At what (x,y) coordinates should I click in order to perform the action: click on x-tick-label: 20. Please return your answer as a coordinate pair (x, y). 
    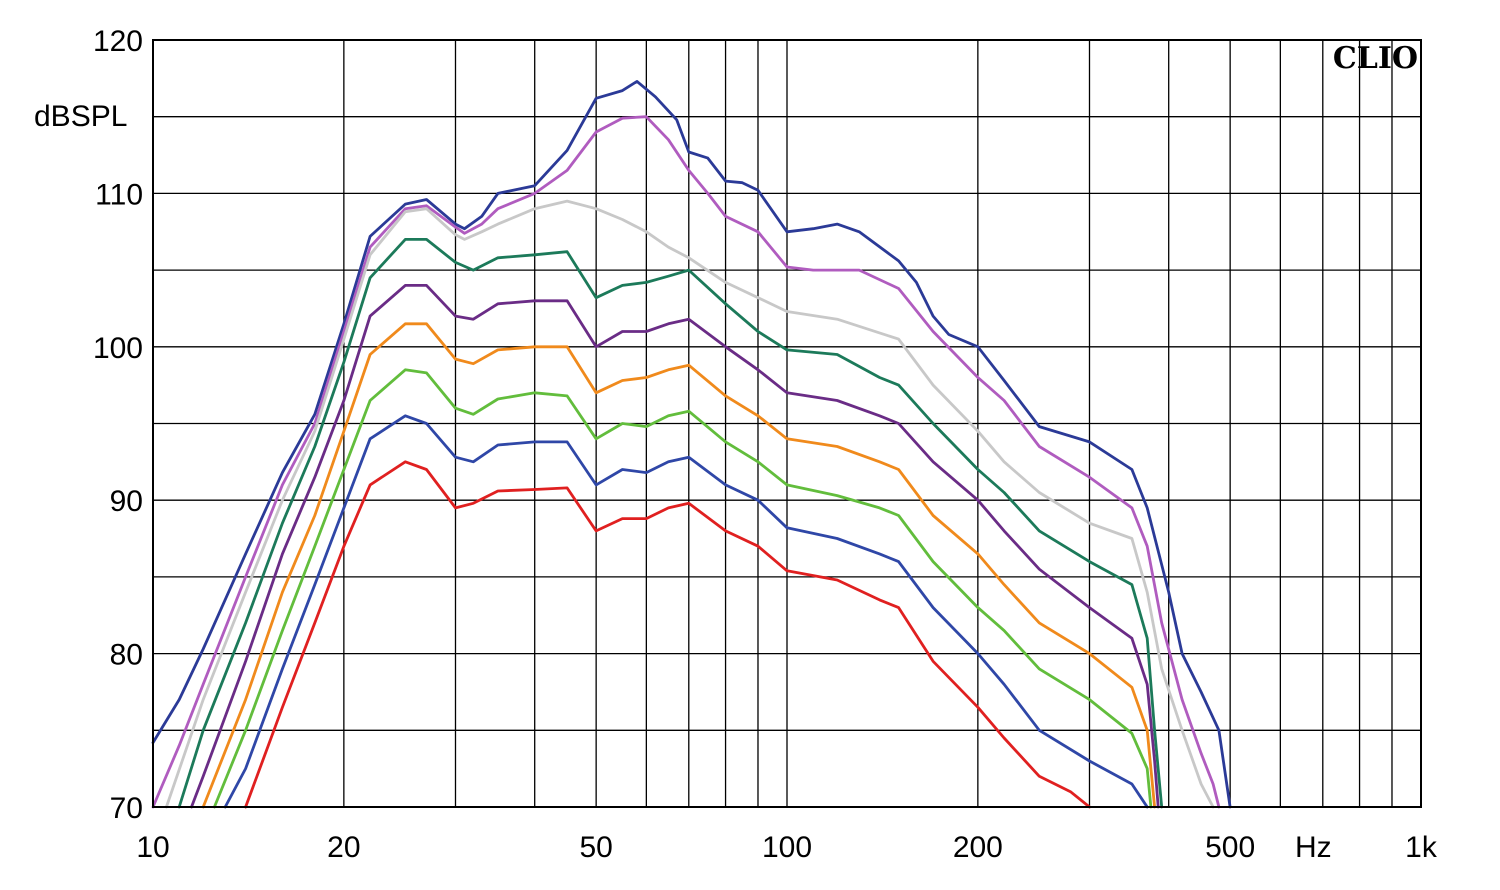
    Looking at the image, I should click on (343, 847).